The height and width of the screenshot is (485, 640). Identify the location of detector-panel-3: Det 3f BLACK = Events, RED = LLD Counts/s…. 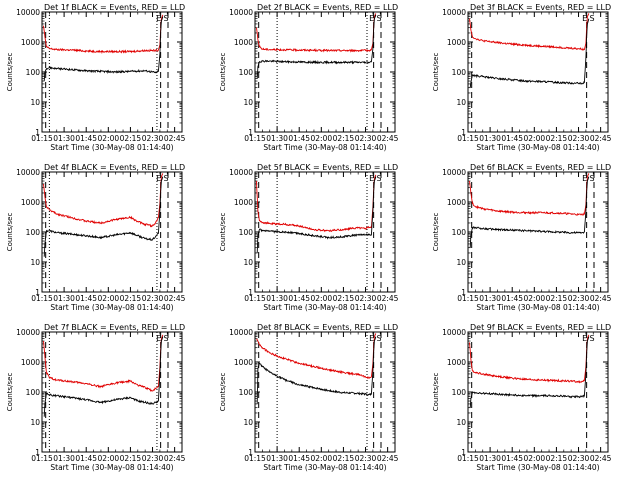
(522, 77).